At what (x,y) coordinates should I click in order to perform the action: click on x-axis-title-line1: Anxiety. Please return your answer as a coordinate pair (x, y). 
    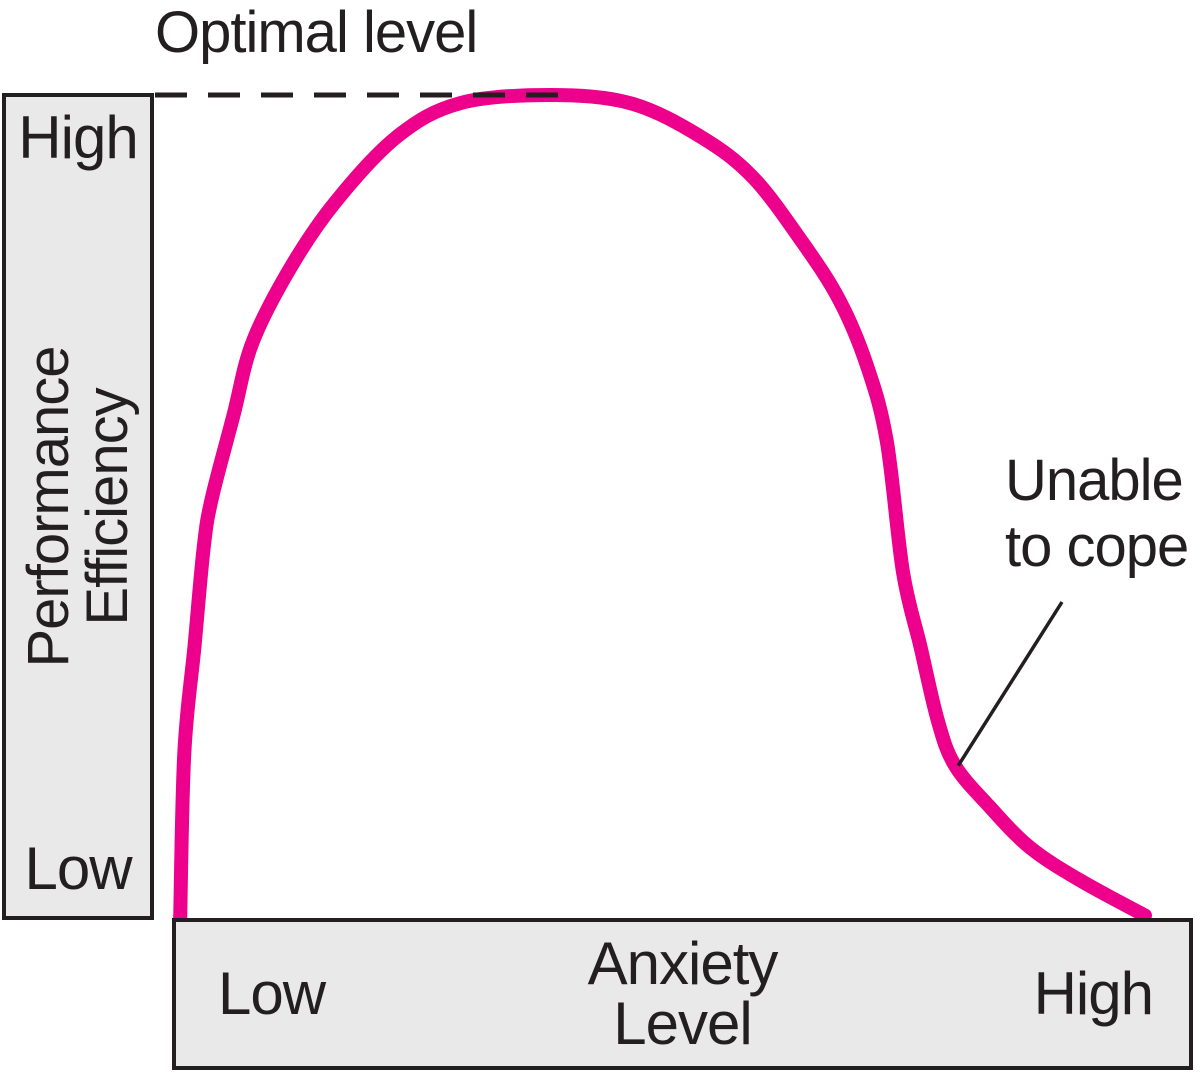
    Looking at the image, I should click on (683, 963).